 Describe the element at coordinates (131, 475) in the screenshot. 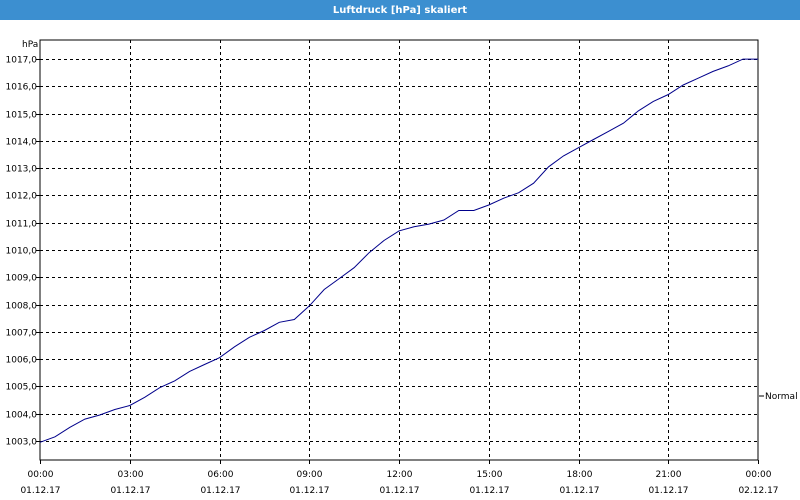

I see `x-tick-time-label: 03:00` at that location.